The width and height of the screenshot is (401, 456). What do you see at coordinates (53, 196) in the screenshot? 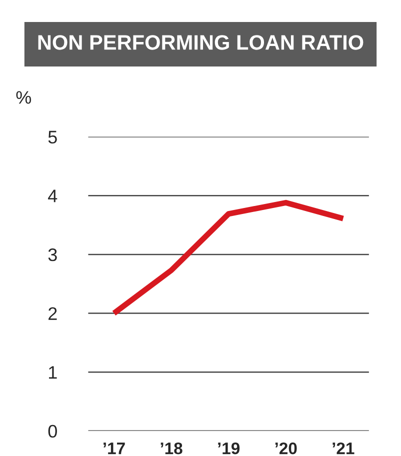
I see `y-tick-label: 4` at bounding box center [53, 196].